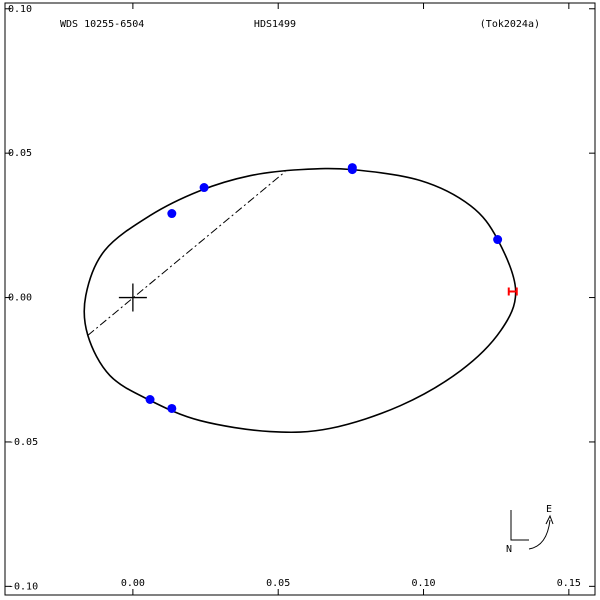 Image resolution: width=600 pixels, height=600 pixels. Describe the element at coordinates (423, 583) in the screenshot. I see `x-tick-label: 0.10` at that location.